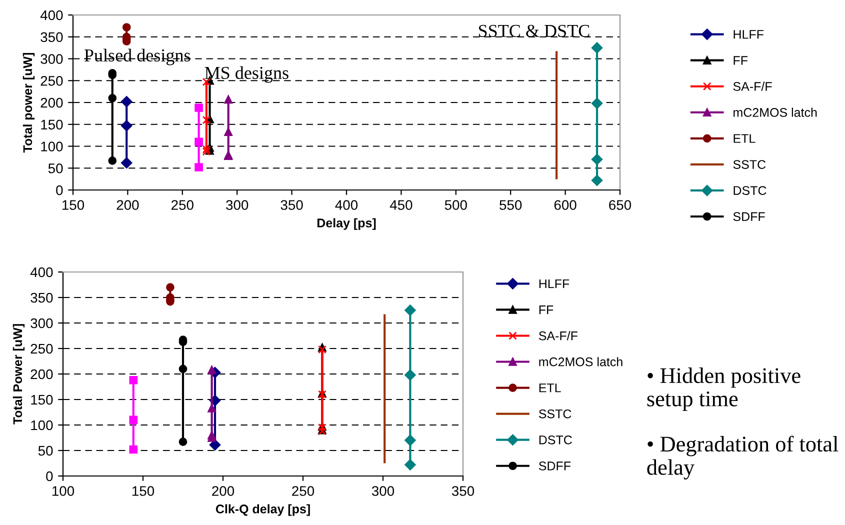  What do you see at coordinates (28, 102) in the screenshot?
I see `y-axis-title: Total power [uW]` at bounding box center [28, 102].